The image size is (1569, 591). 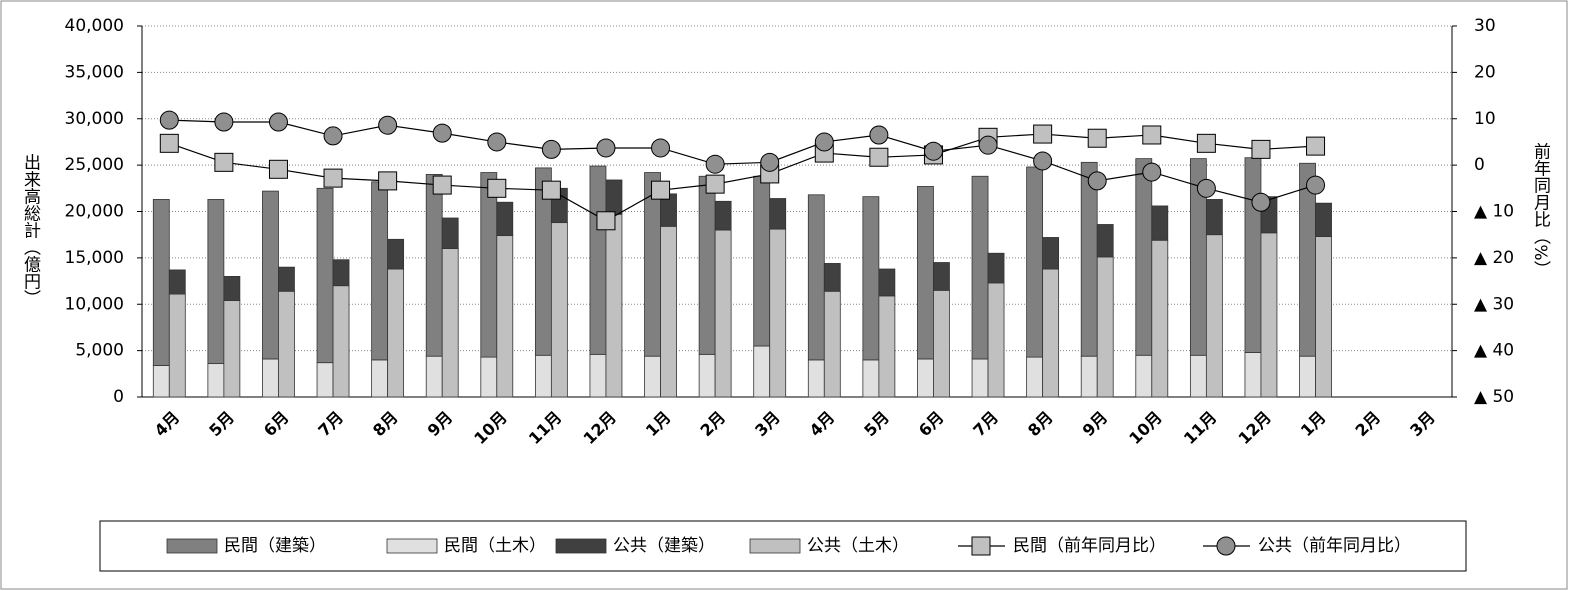 I want to click on y2-tick-label: 30, so click(x=1485, y=26).